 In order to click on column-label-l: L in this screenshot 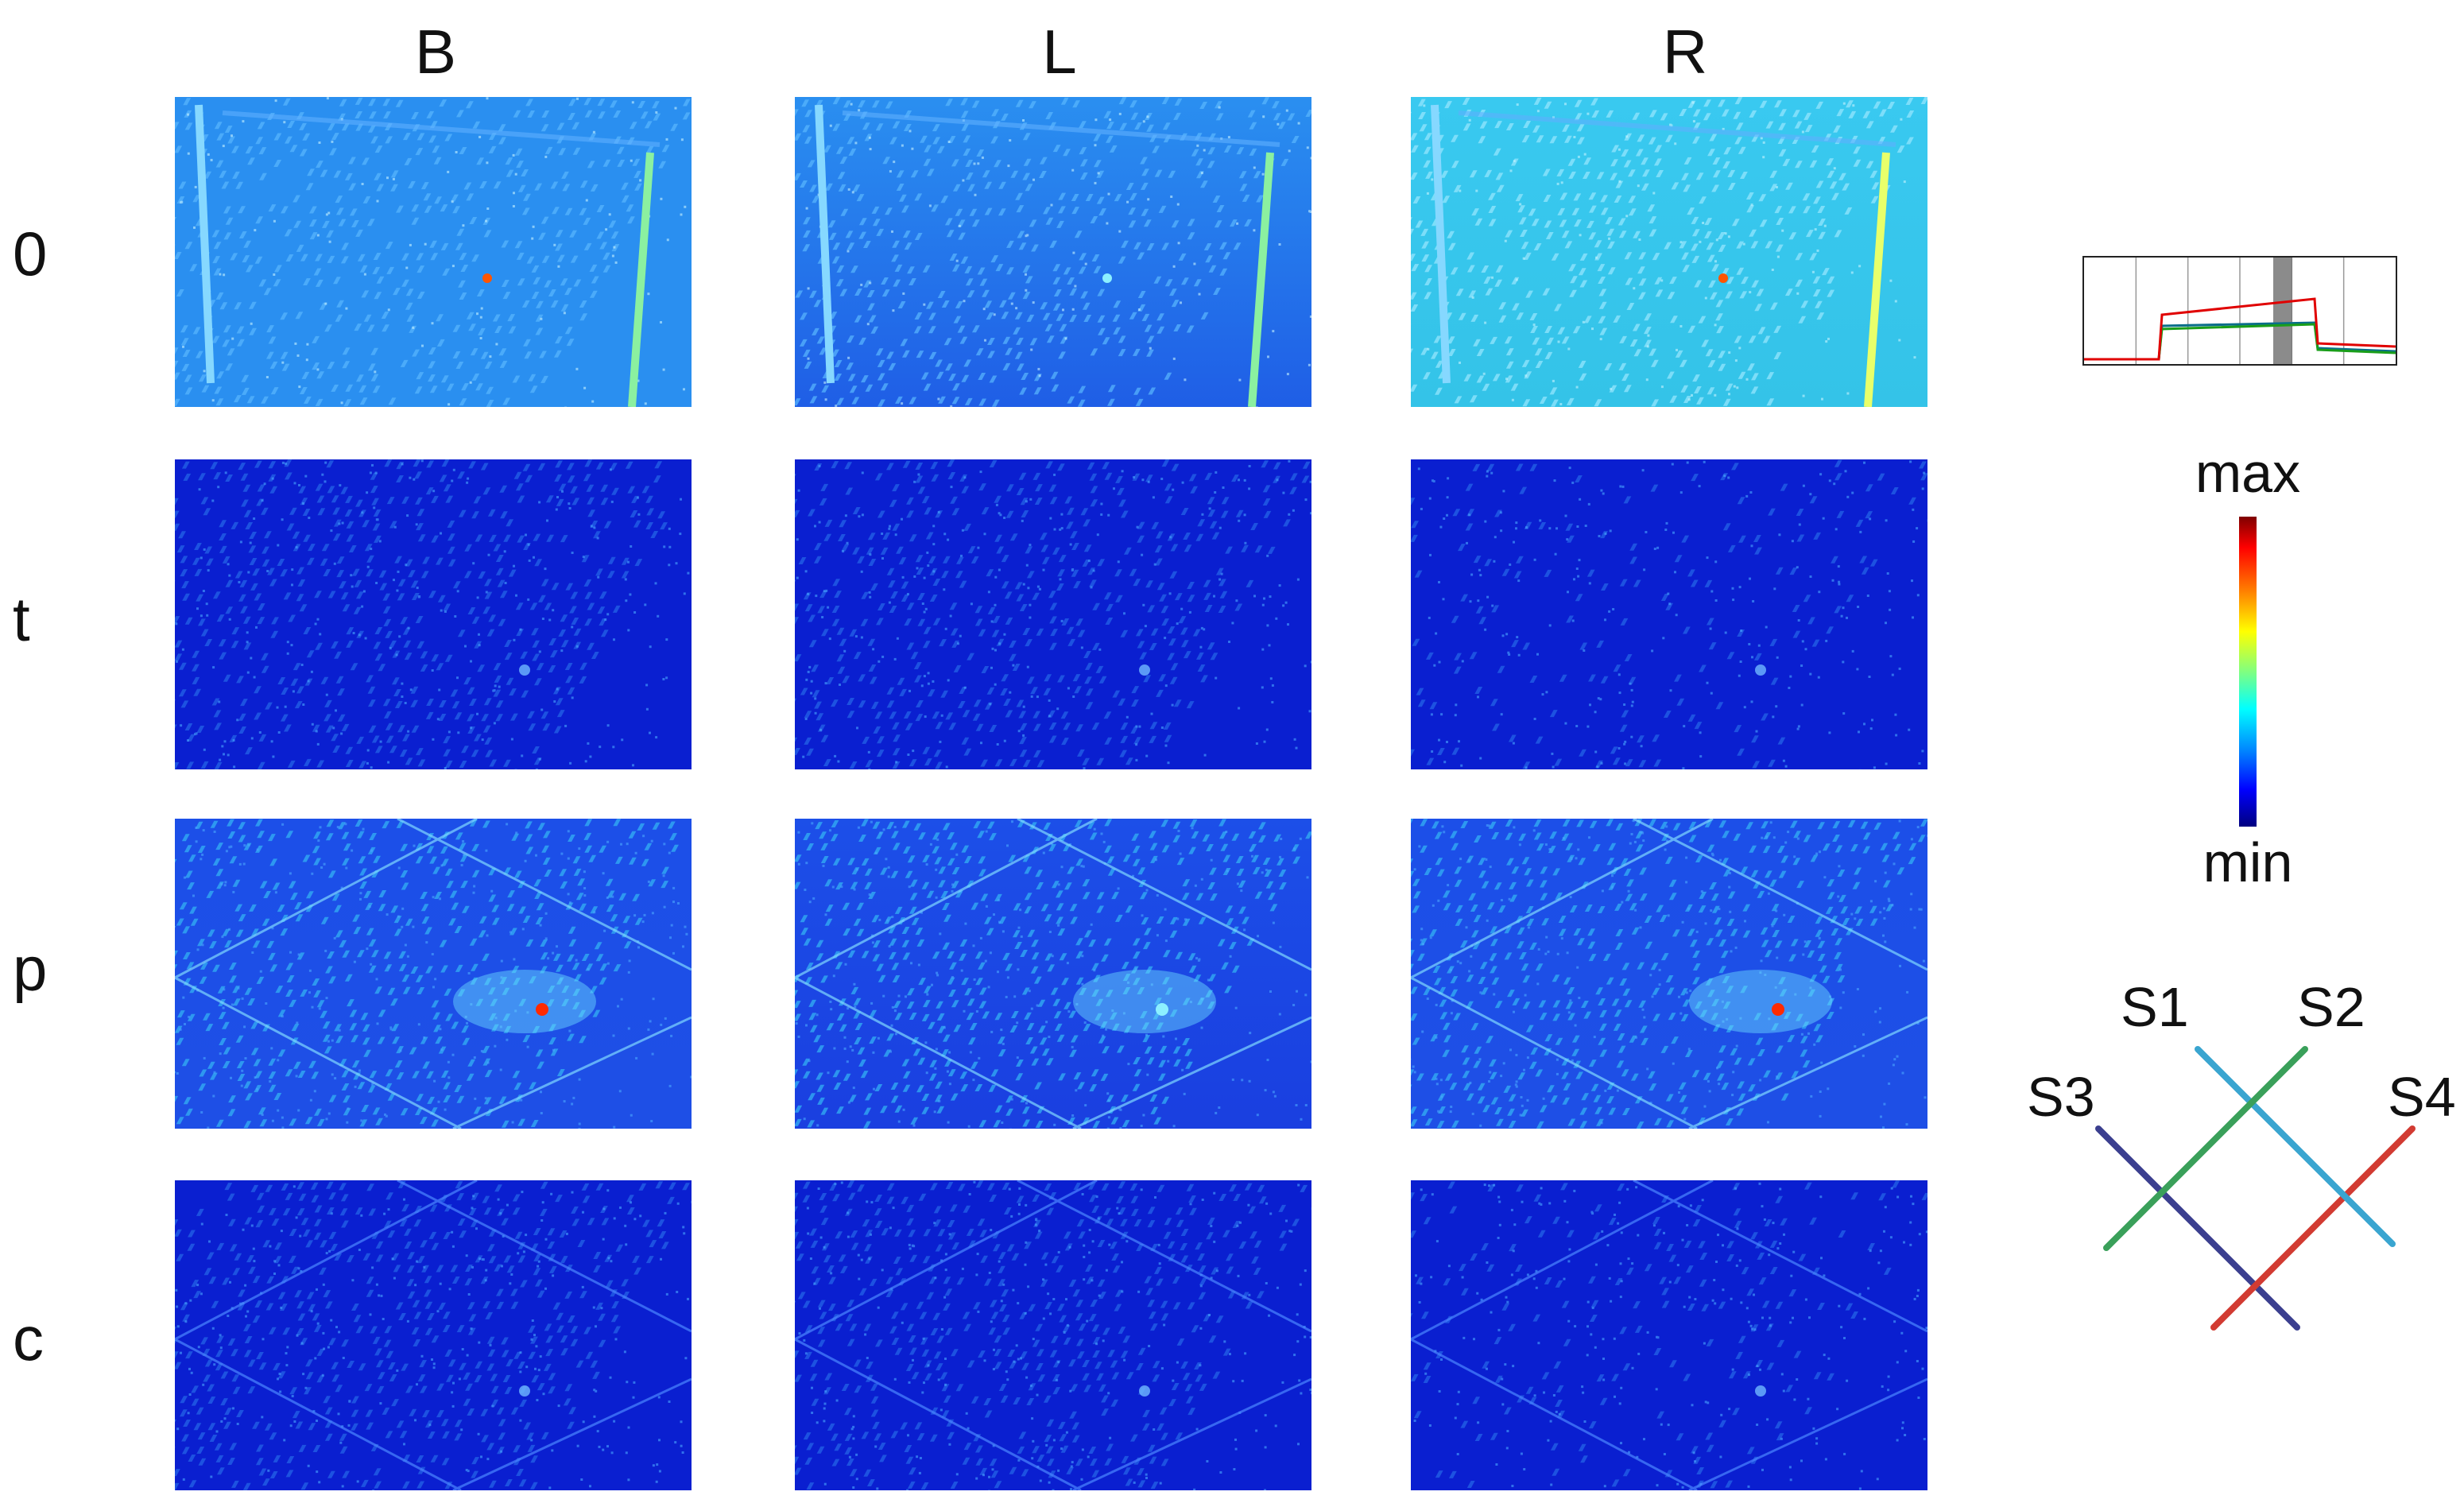, I will do `click(1059, 52)`.